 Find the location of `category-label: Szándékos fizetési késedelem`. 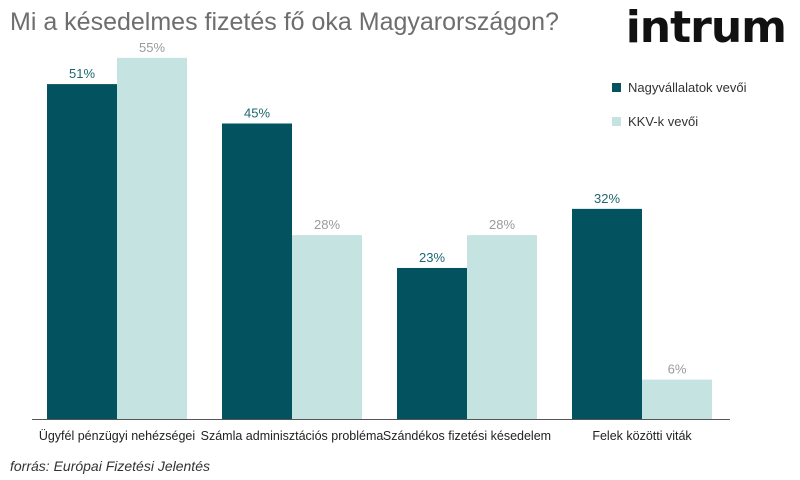

category-label: Szándékos fizetési késedelem is located at coordinates (467, 436).